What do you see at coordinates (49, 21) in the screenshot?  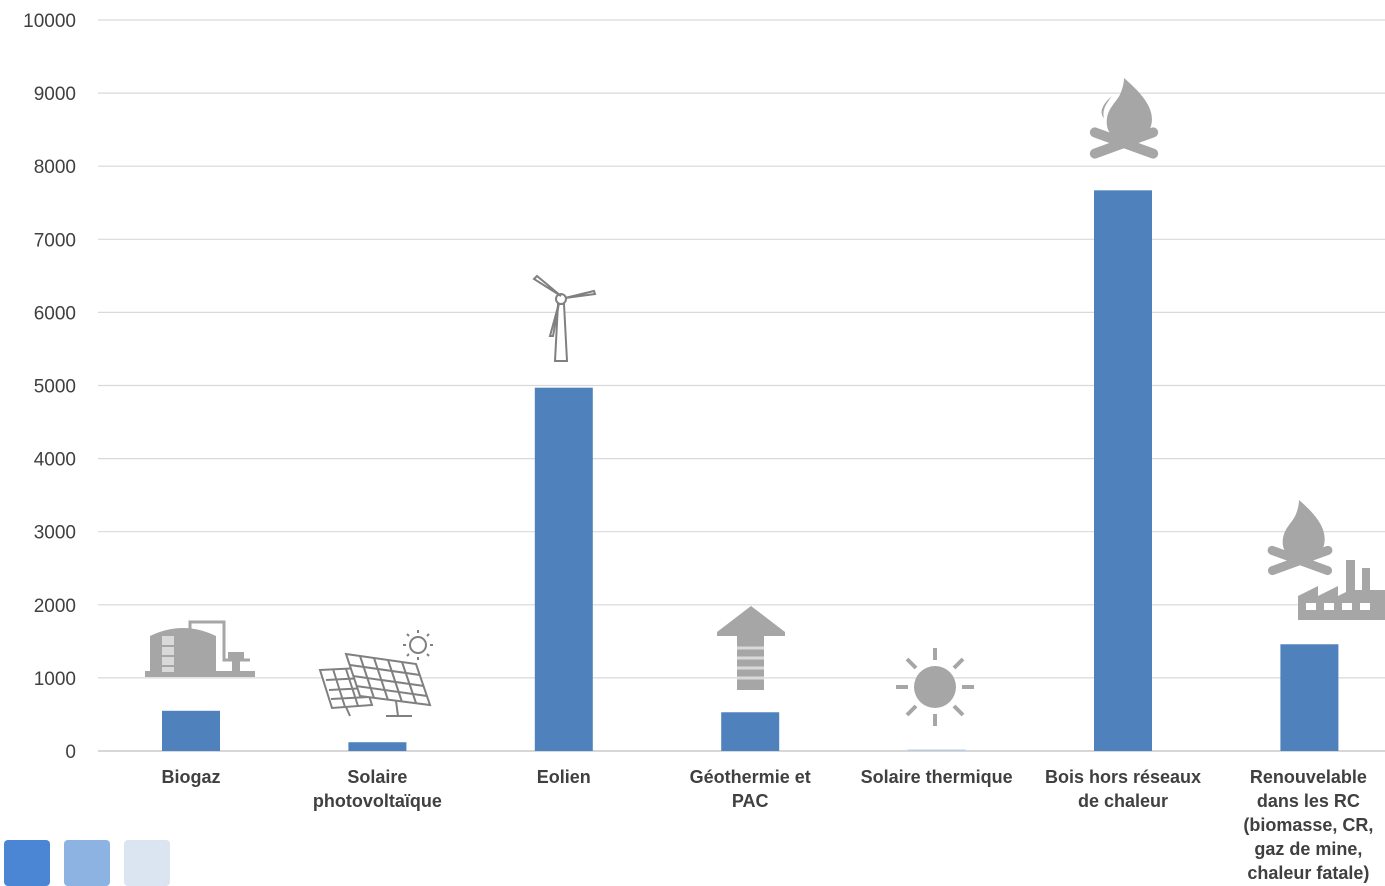 I see `y-tick-label: 10000` at bounding box center [49, 21].